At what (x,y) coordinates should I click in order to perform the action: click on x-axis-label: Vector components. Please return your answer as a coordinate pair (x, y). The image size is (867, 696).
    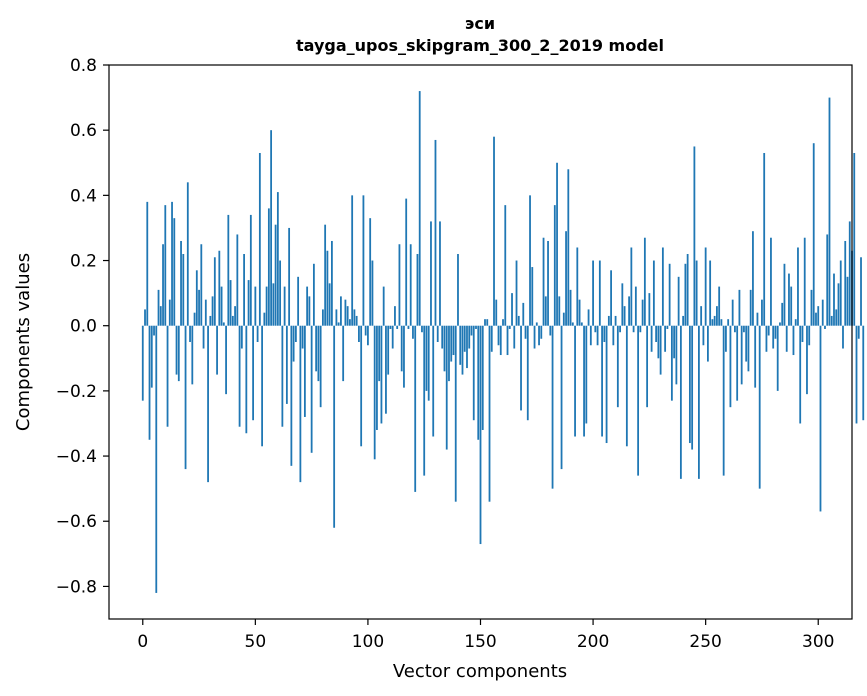
    Looking at the image, I should click on (480, 671).